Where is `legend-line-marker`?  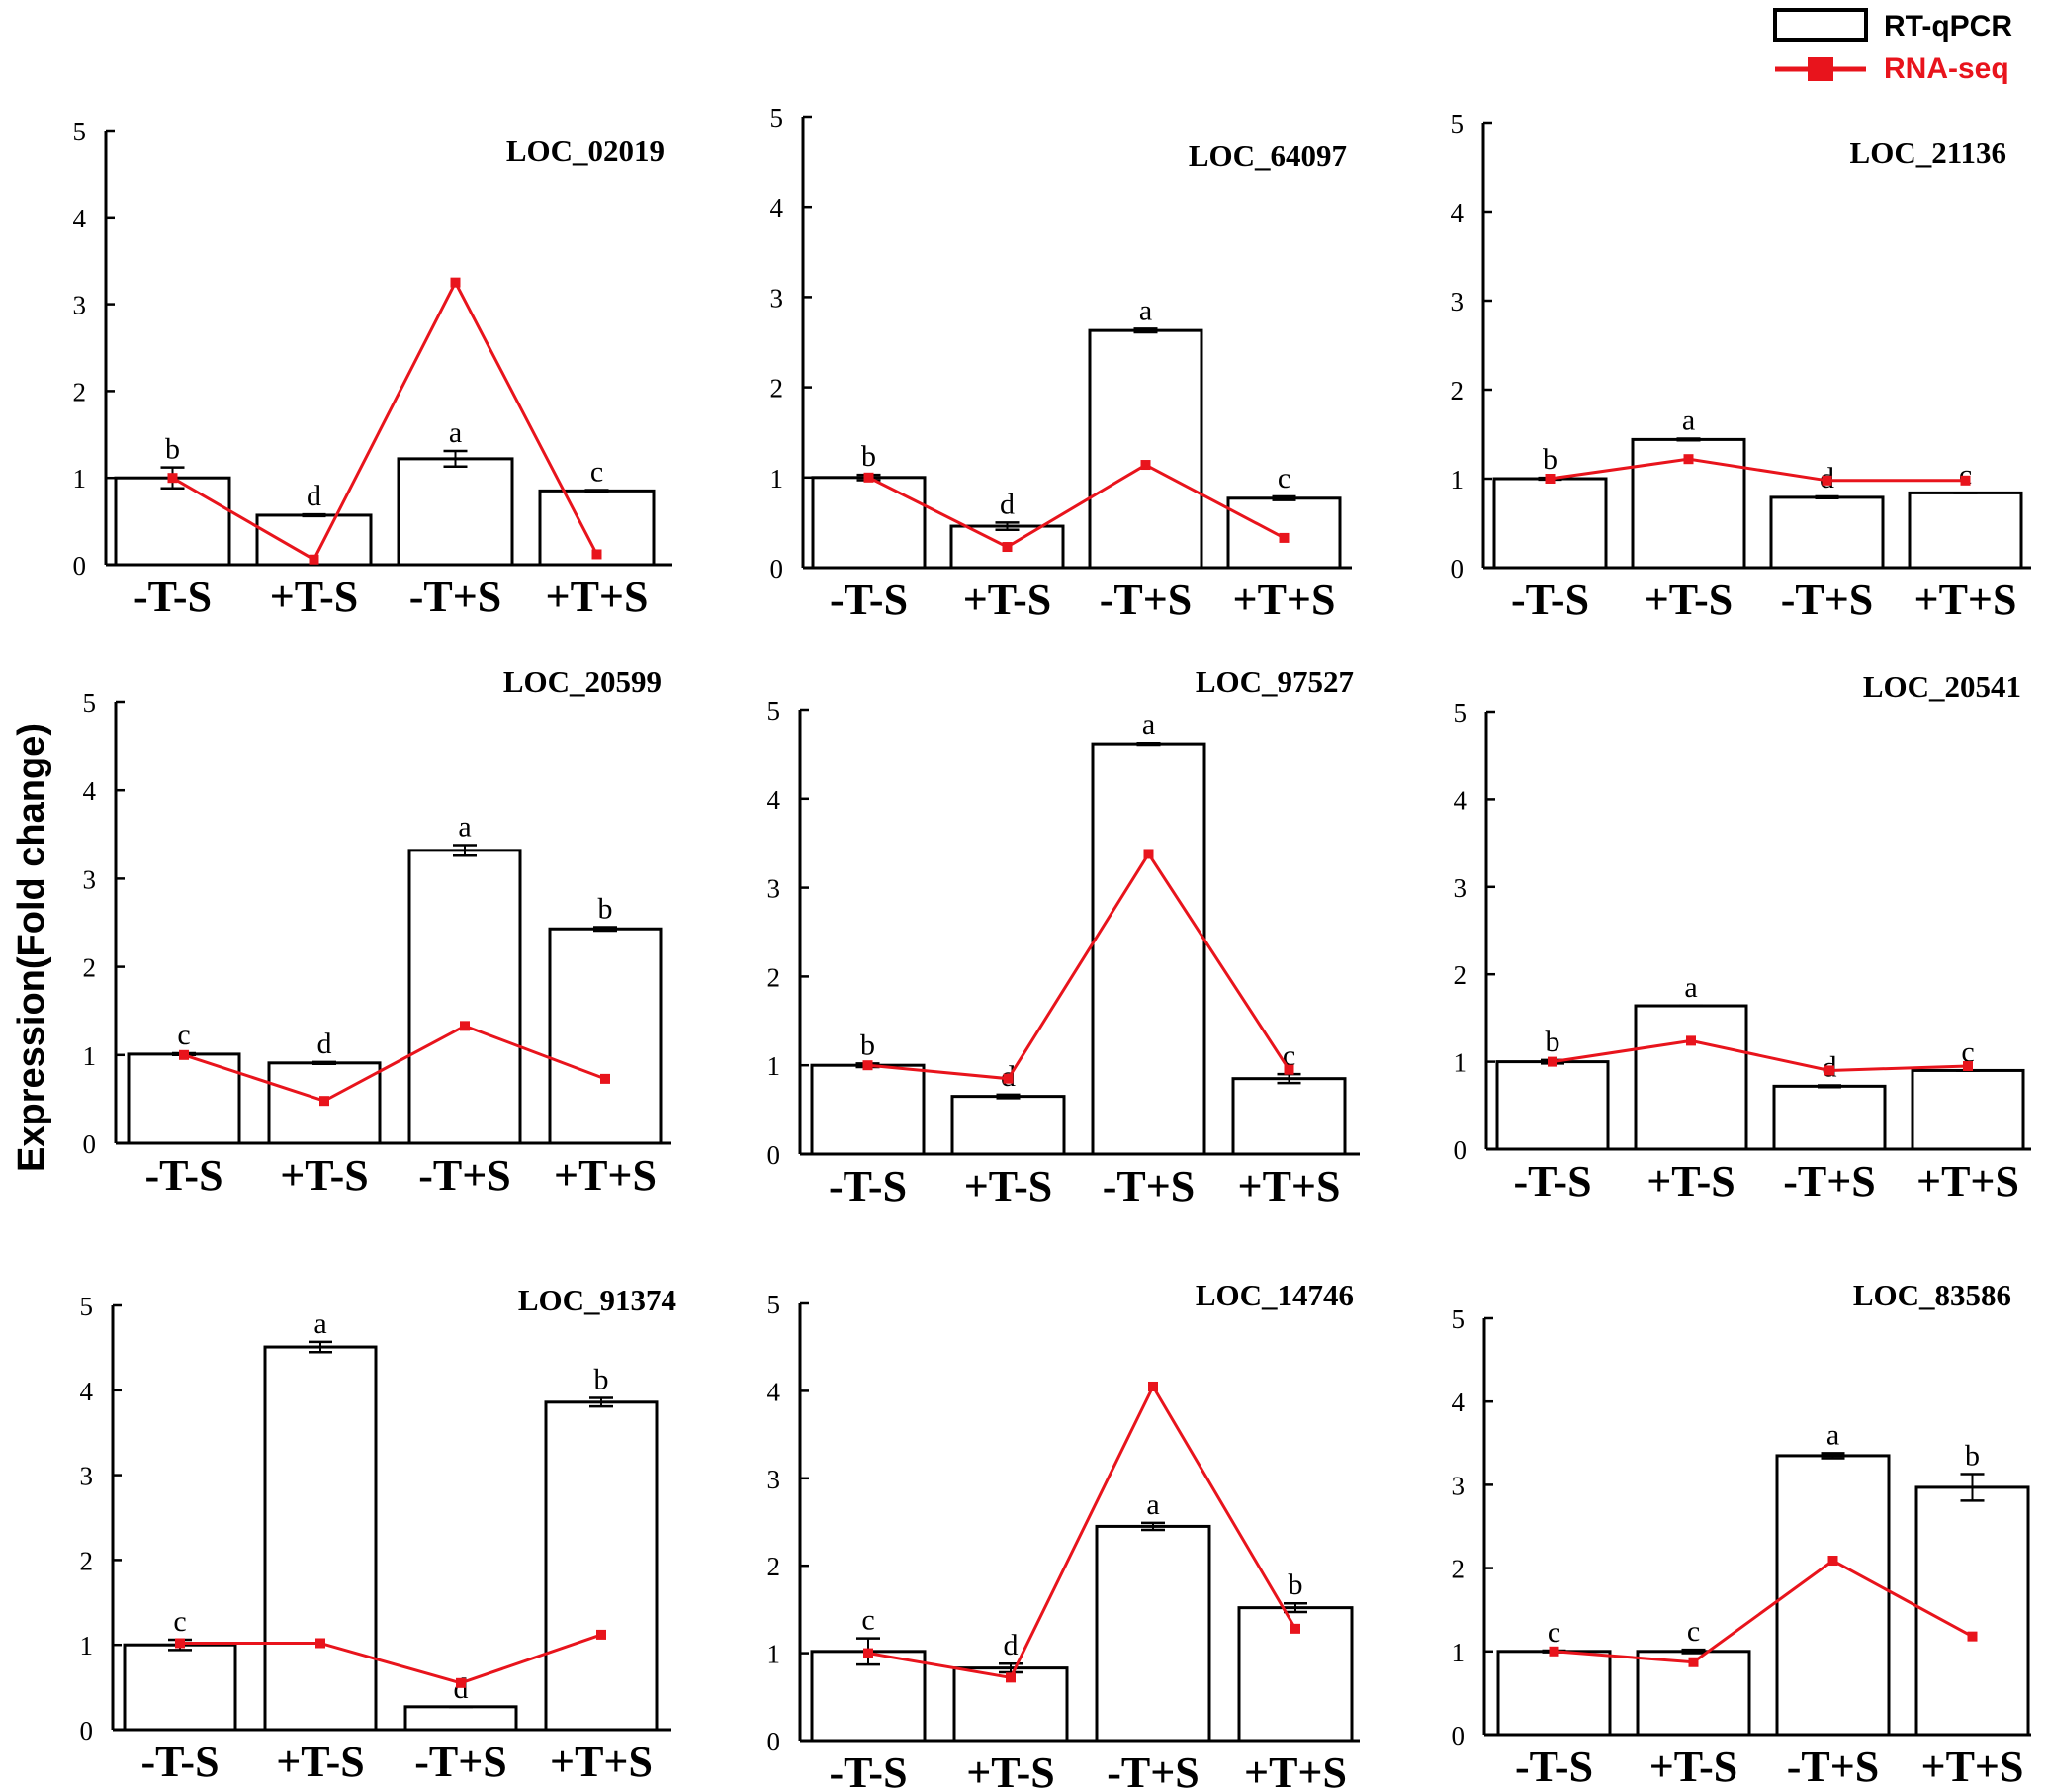 legend-line-marker is located at coordinates (1820, 69).